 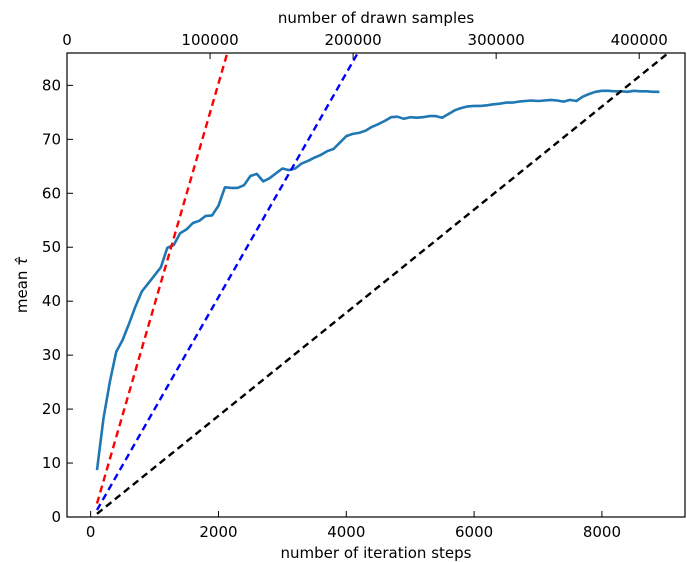 I want to click on y-axis-label: mean τ̂, so click(x=22, y=284).